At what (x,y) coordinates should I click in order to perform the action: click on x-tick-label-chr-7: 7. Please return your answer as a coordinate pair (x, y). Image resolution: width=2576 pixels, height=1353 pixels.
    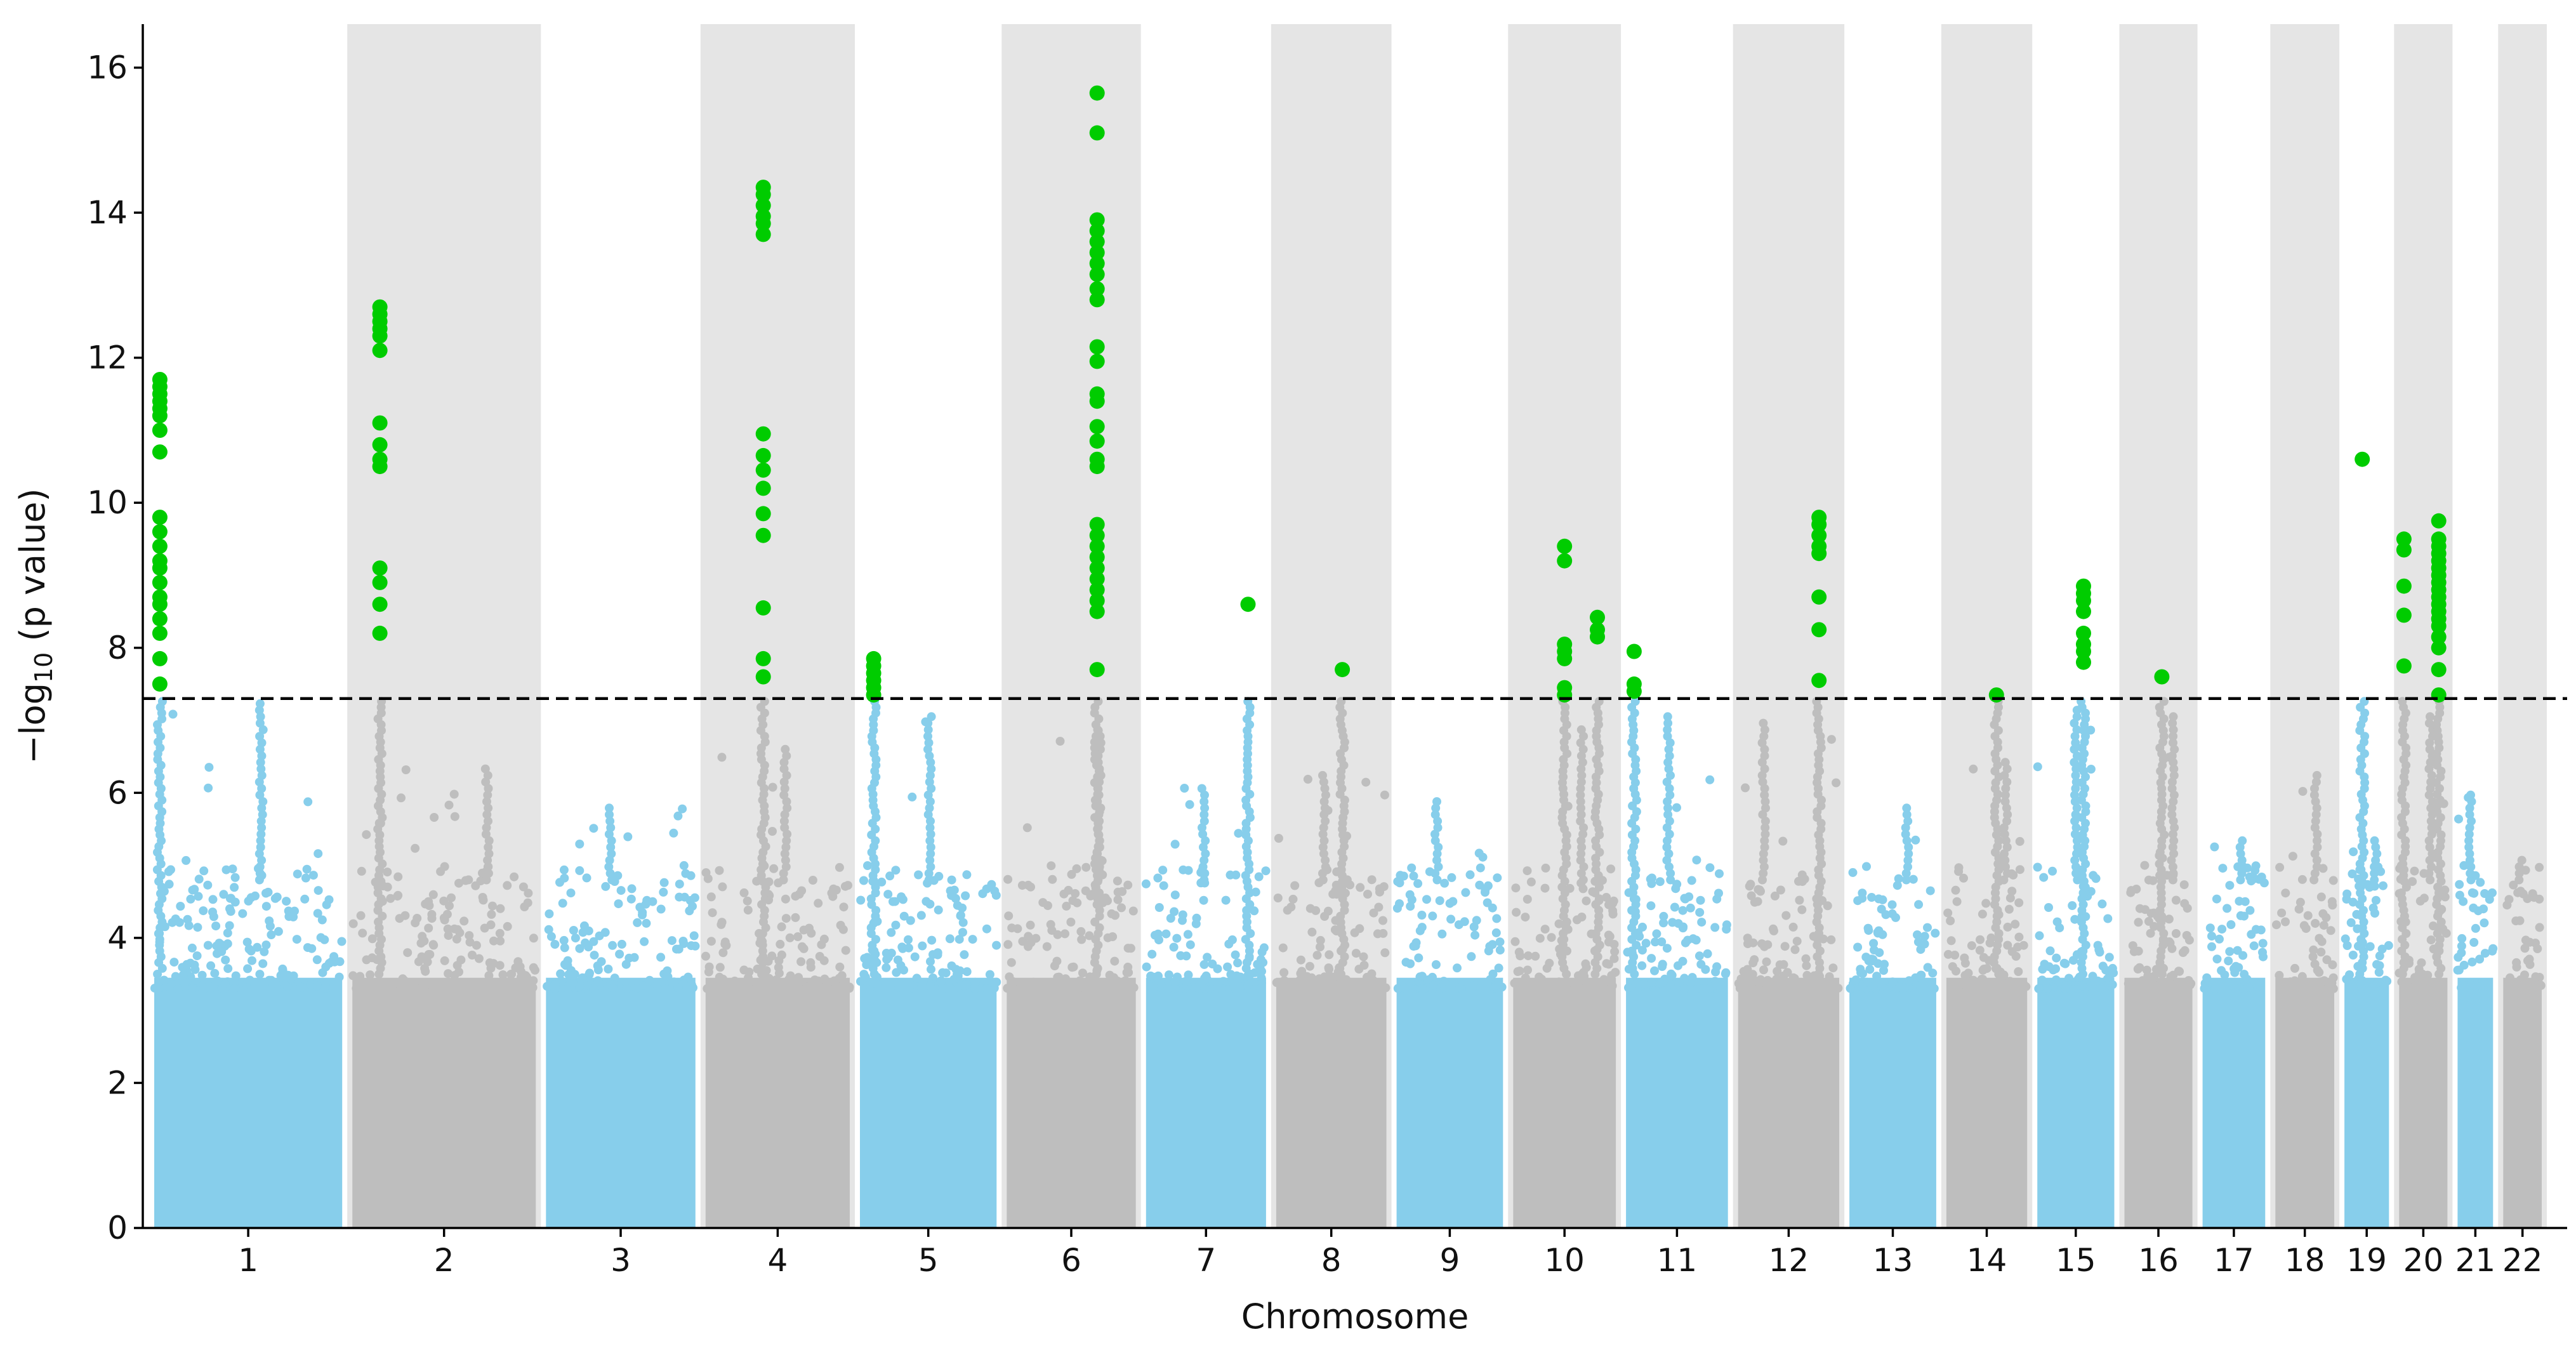
    Looking at the image, I should click on (1206, 1260).